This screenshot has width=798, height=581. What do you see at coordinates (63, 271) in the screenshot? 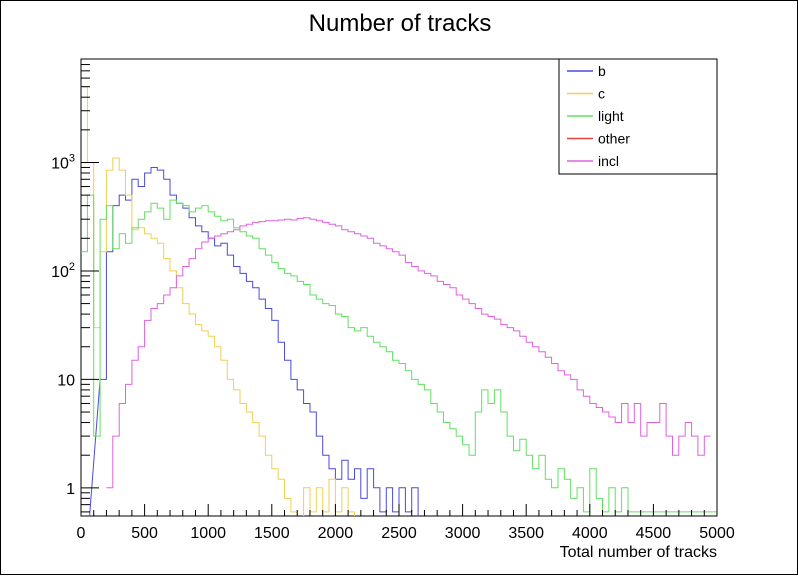
I see `y-tick-label: 10²` at bounding box center [63, 271].